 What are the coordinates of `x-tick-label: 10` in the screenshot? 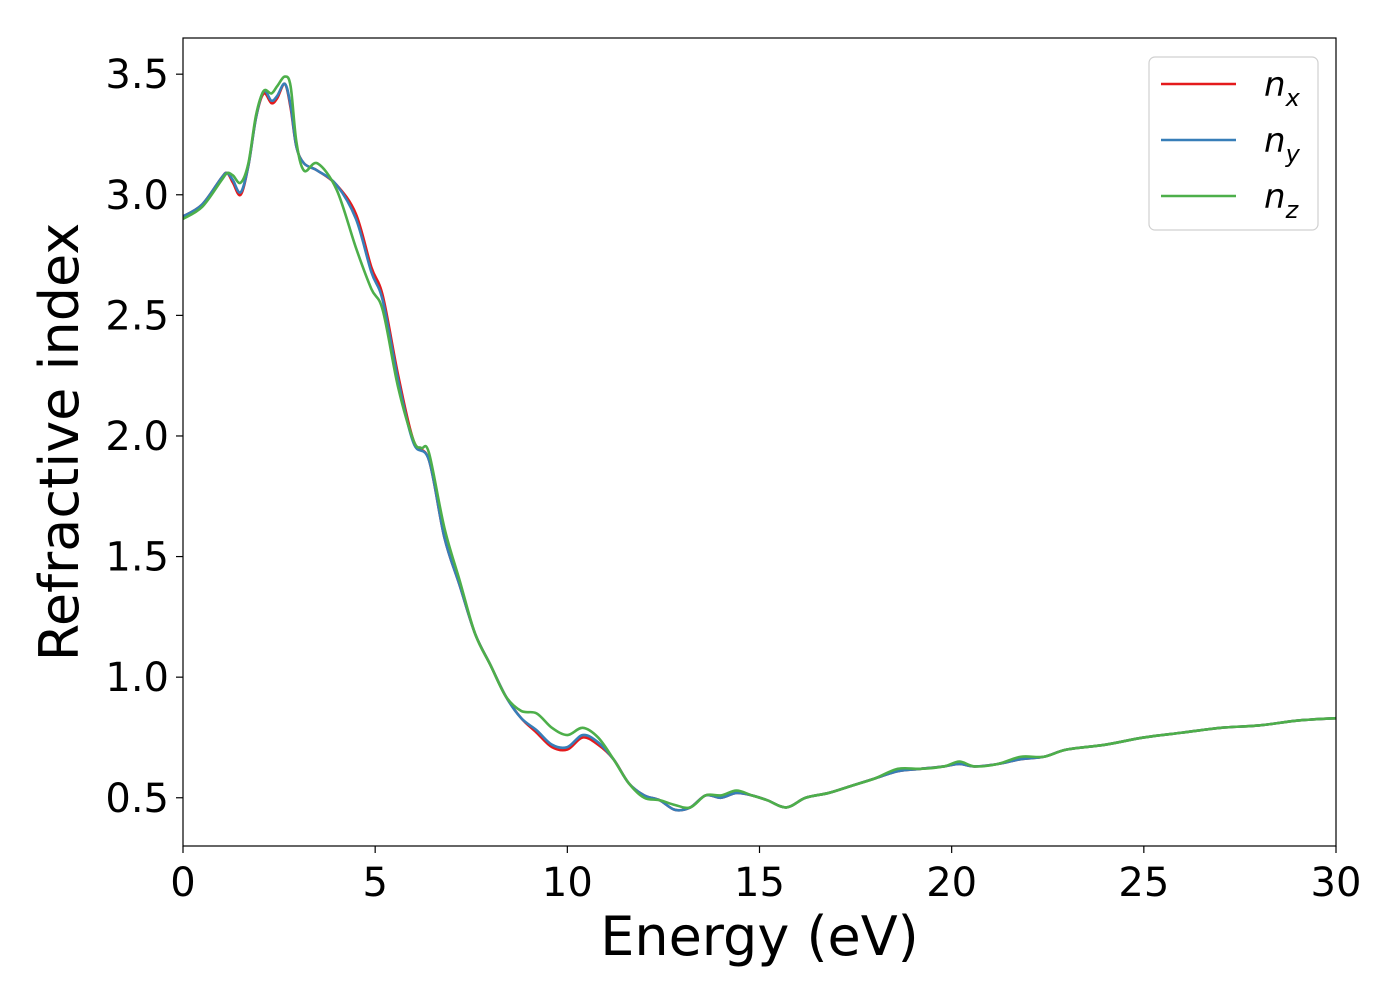 It's located at (567, 883).